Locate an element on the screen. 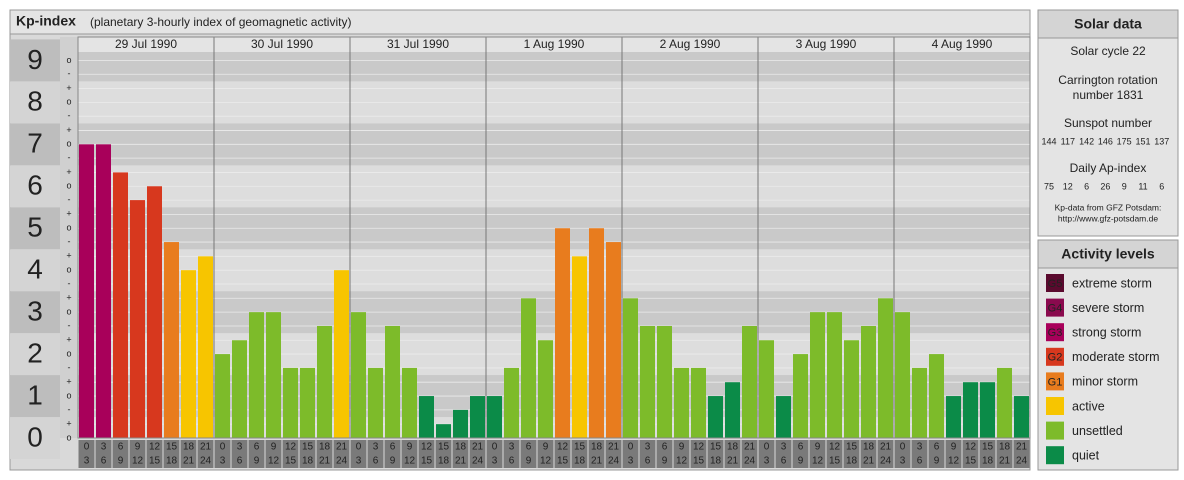  legend-badge: G1 is located at coordinates (1055, 382).